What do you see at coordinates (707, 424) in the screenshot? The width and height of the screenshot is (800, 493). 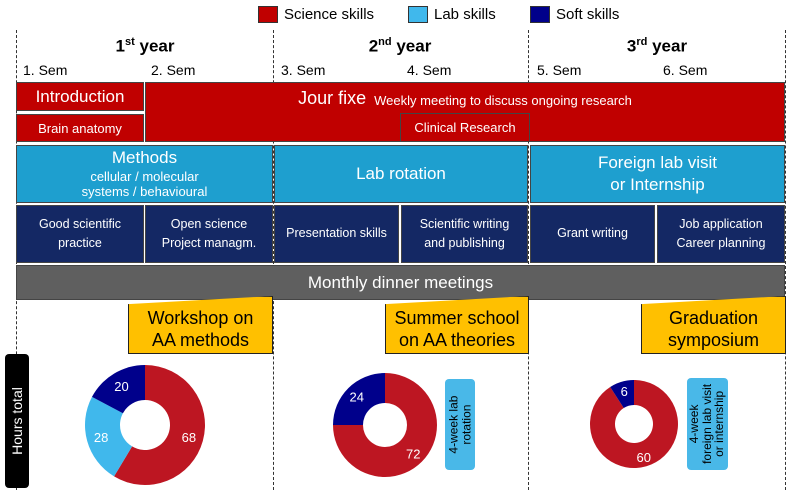 I see `note-foreign-lab: 4-week foreign lab visit or internship` at bounding box center [707, 424].